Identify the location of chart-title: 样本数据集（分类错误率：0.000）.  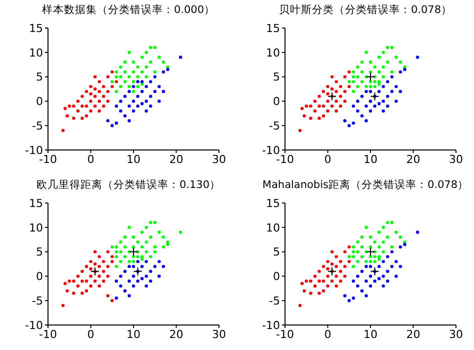
(128, 10).